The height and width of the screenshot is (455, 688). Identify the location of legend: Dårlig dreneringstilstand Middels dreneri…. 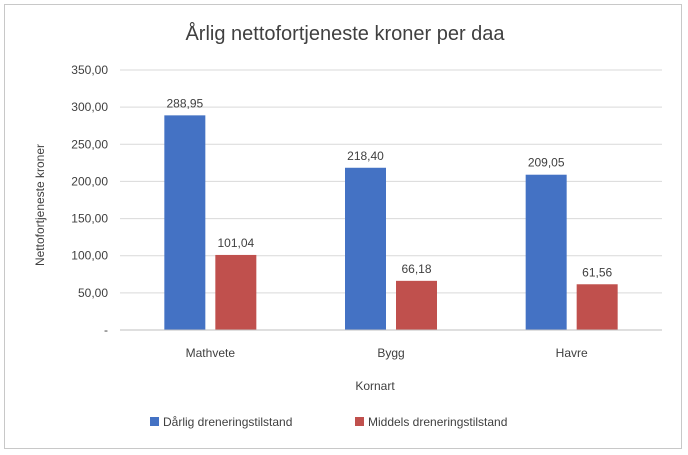
(328, 422).